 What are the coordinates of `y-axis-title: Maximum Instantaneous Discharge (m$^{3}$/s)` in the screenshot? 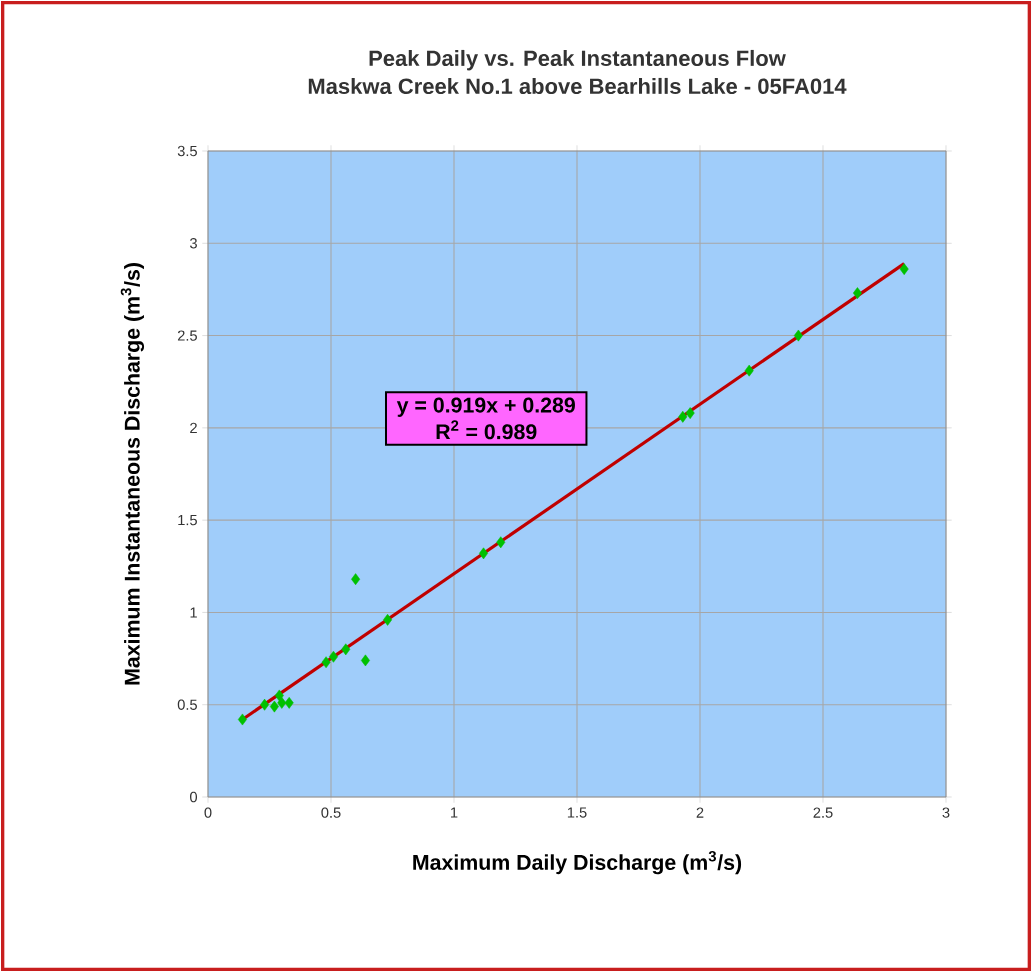 It's located at (132, 474).